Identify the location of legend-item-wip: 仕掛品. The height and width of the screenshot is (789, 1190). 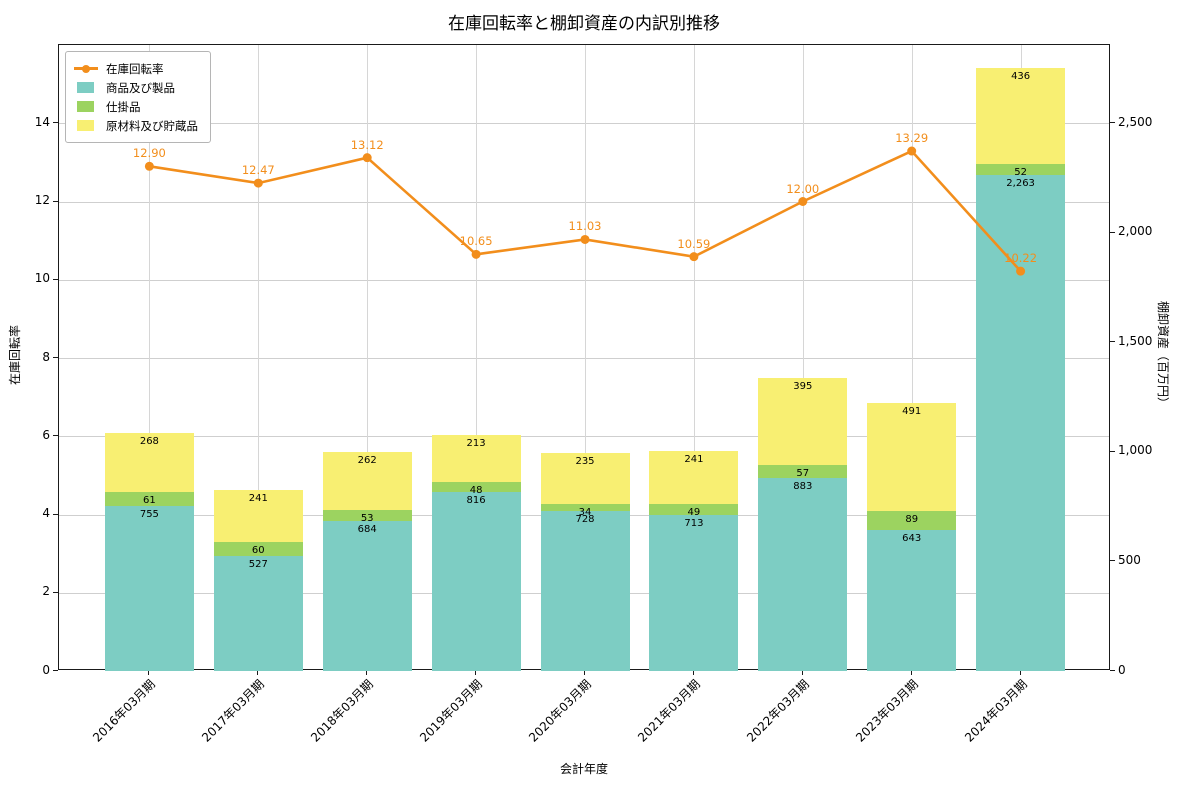
(136, 106).